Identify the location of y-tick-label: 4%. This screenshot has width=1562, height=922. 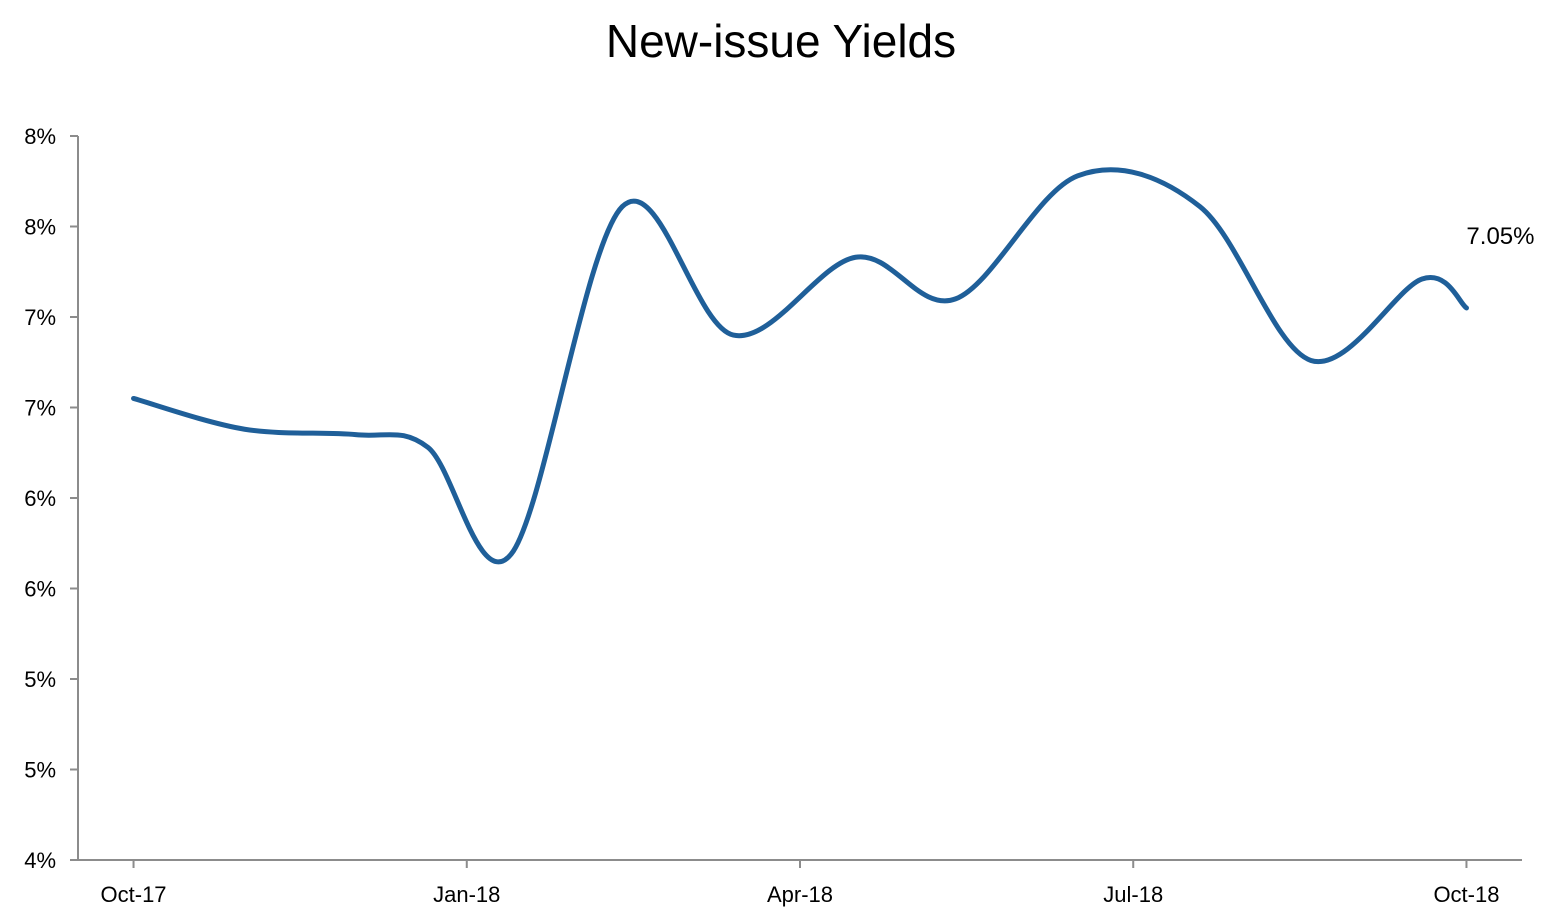
(40, 860).